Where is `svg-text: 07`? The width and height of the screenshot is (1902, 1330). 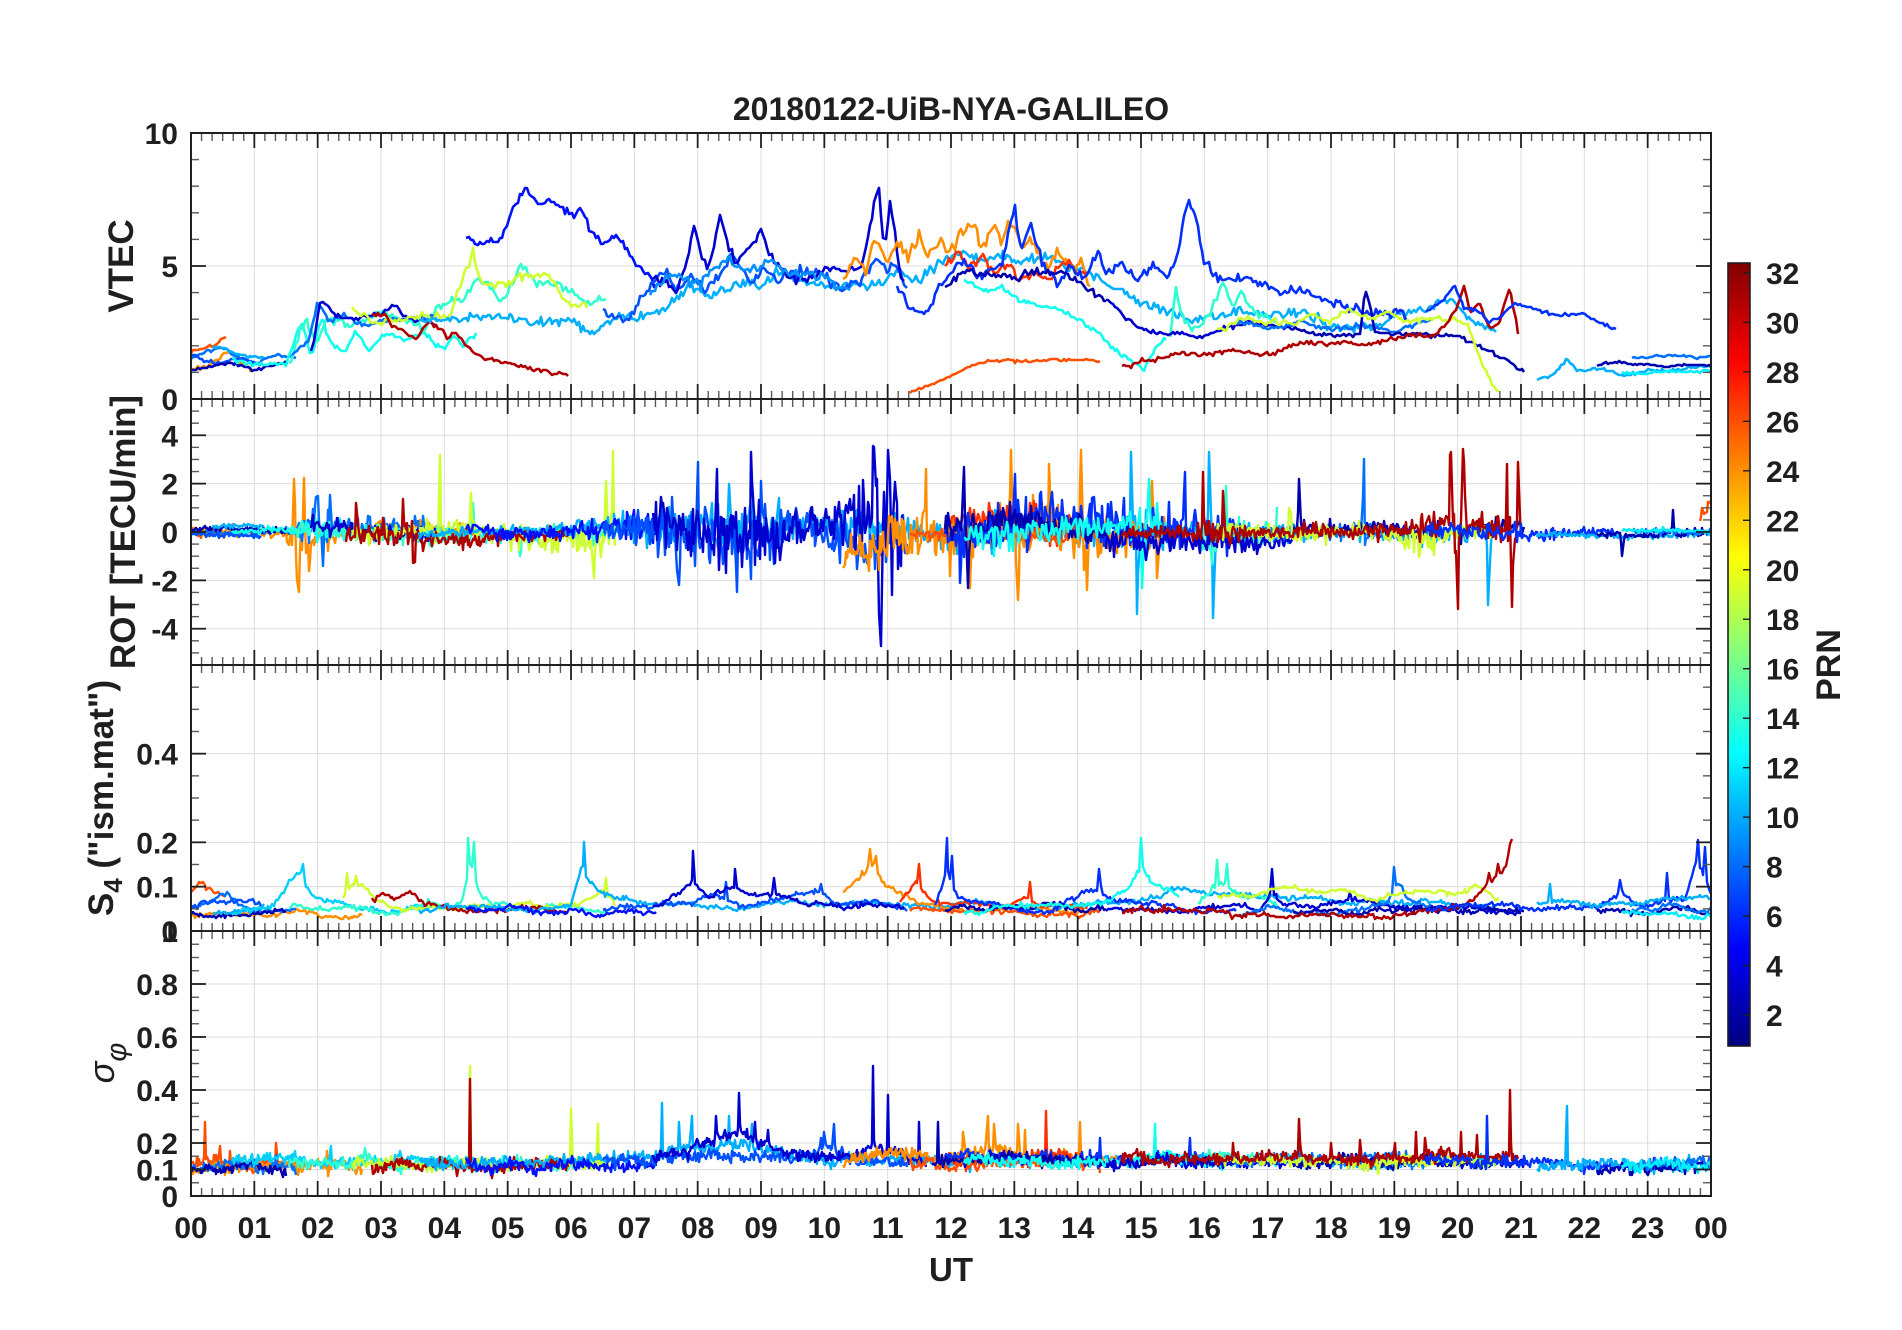
svg-text: 07 is located at coordinates (634, 1228).